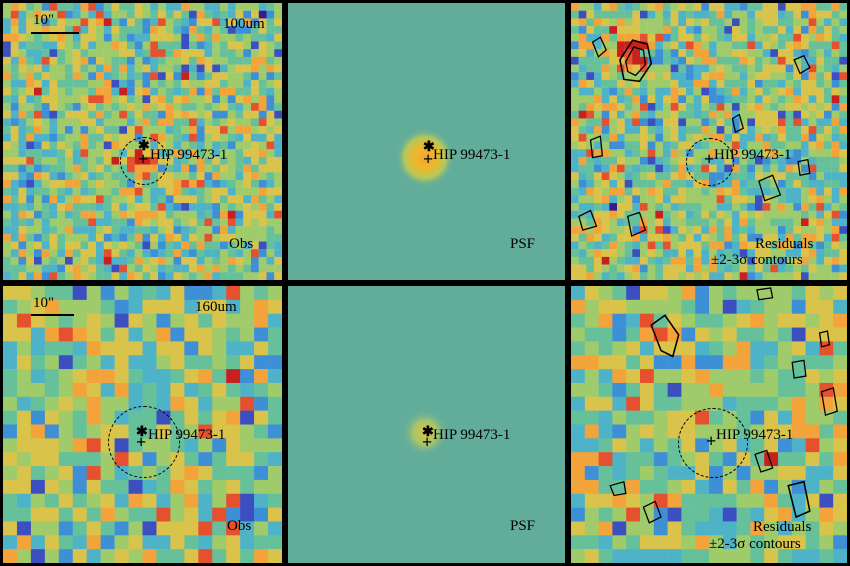  What do you see at coordinates (286, 59) in the screenshot?
I see `axis-tick-label: 30` at bounding box center [286, 59].